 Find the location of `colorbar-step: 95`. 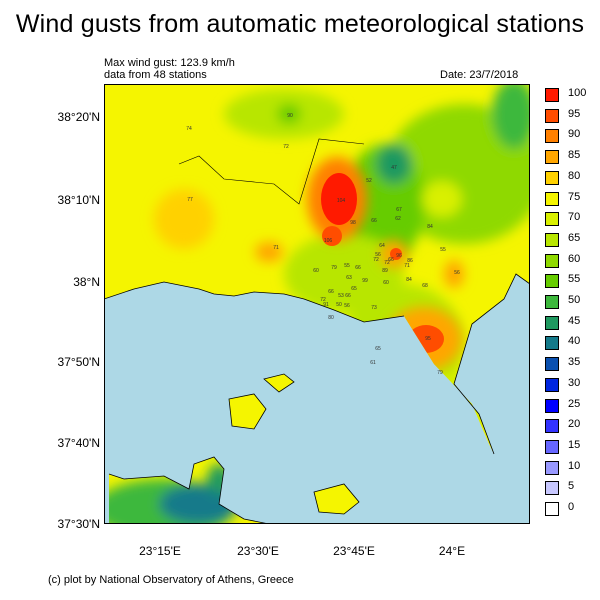

colorbar-step: 95 is located at coordinates (569, 116).